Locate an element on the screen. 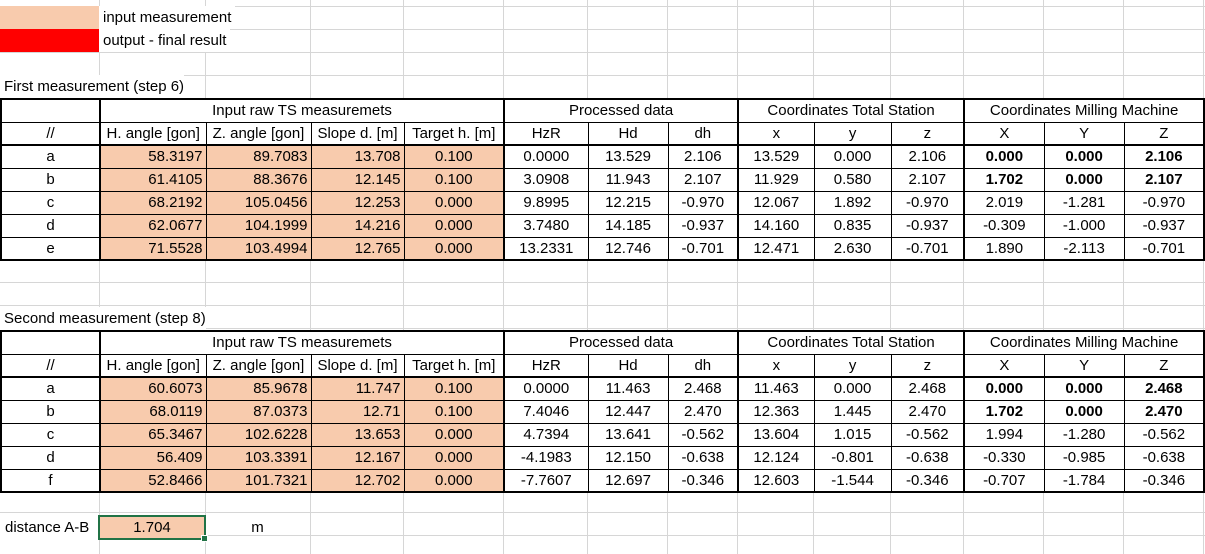  cell: 7.4046 is located at coordinates (546, 411).